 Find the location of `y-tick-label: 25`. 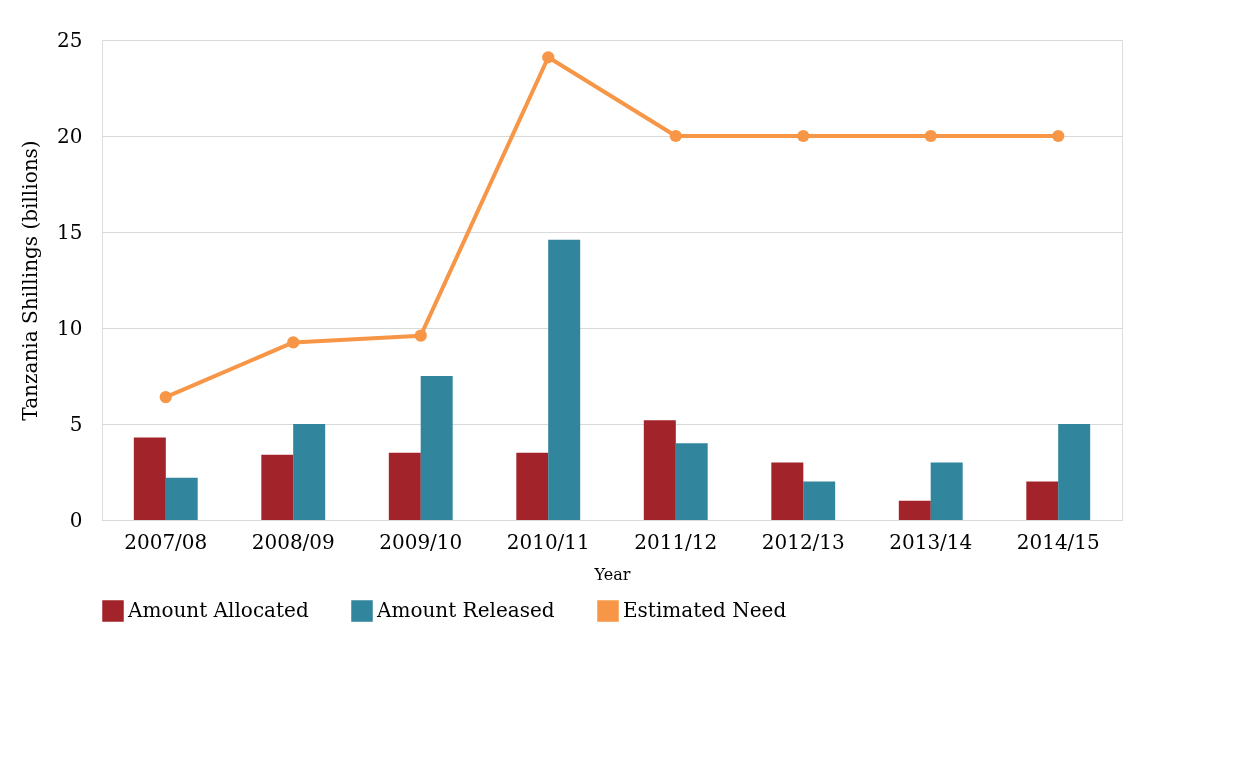

y-tick-label: 25 is located at coordinates (70, 39).